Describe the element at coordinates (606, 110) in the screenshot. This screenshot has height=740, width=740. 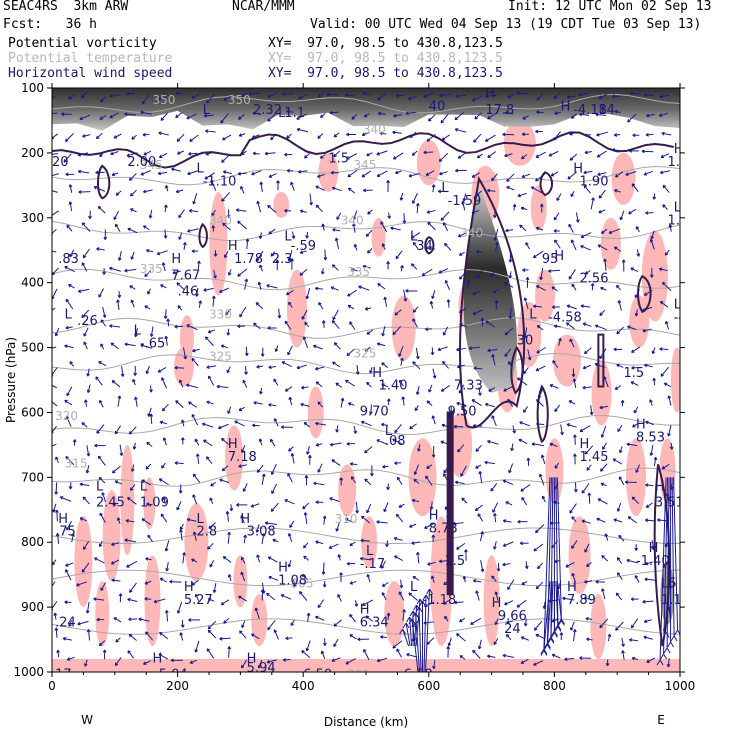
I see `extremum-label: 14` at that location.